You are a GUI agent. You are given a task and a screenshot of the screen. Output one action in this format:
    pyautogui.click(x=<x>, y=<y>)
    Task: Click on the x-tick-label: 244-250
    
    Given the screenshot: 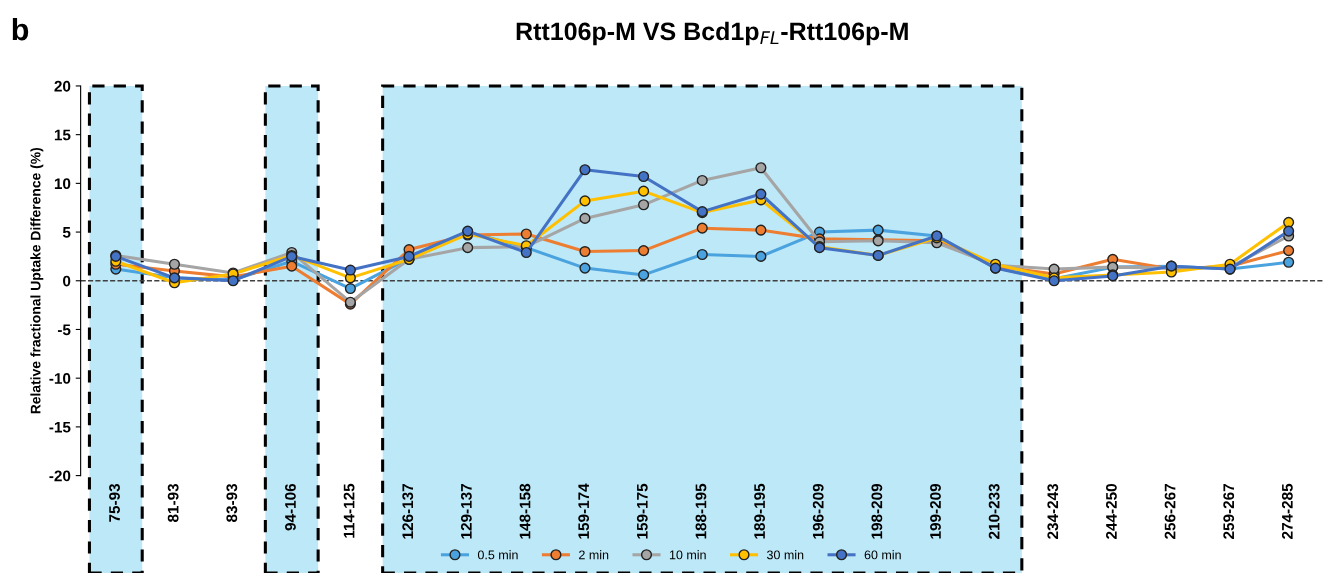 What is the action you would take?
    pyautogui.click(x=1111, y=511)
    